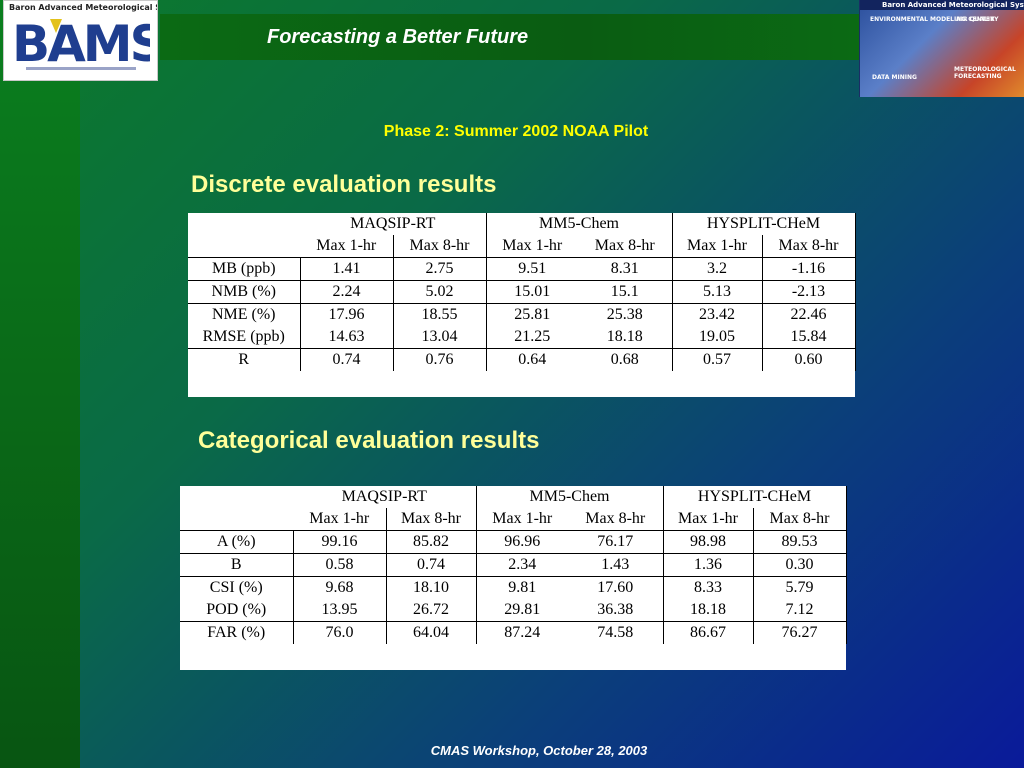 The width and height of the screenshot is (1024, 768). Describe the element at coordinates (398, 37) in the screenshot. I see `header-title: Forecasting a Better Future` at that location.